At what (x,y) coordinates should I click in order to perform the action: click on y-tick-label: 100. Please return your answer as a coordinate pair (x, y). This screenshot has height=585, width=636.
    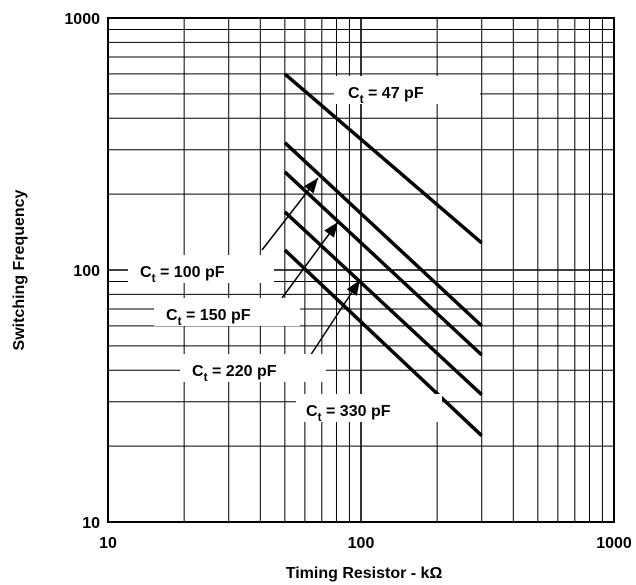
    Looking at the image, I should click on (86, 271).